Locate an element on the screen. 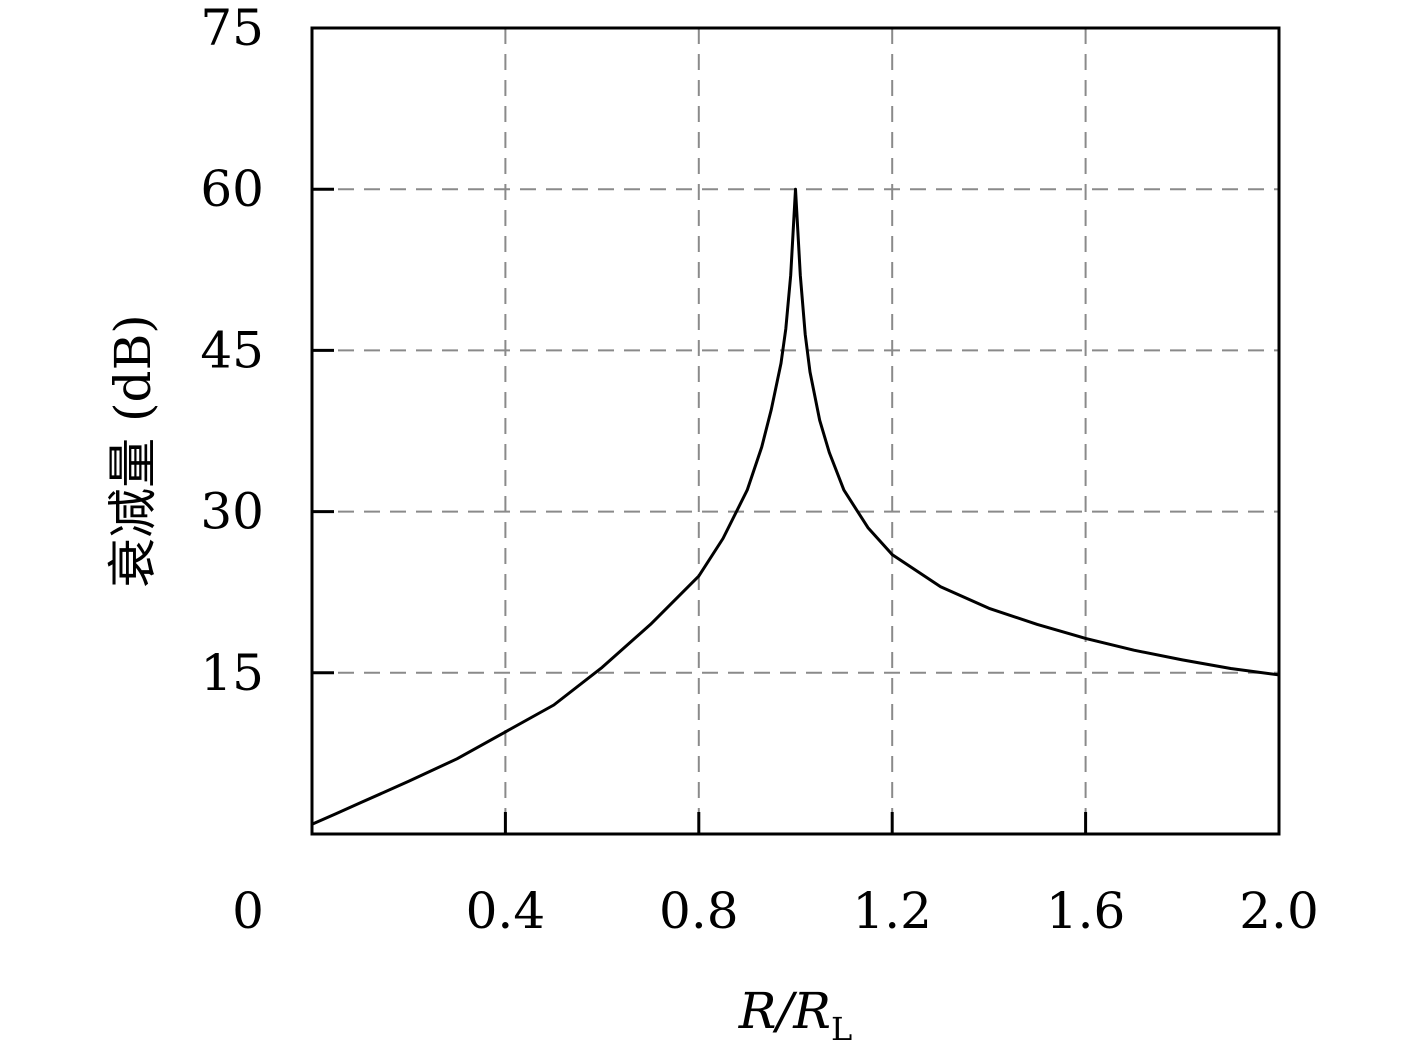  x-tick-label: 1.6 is located at coordinates (1086, 911).